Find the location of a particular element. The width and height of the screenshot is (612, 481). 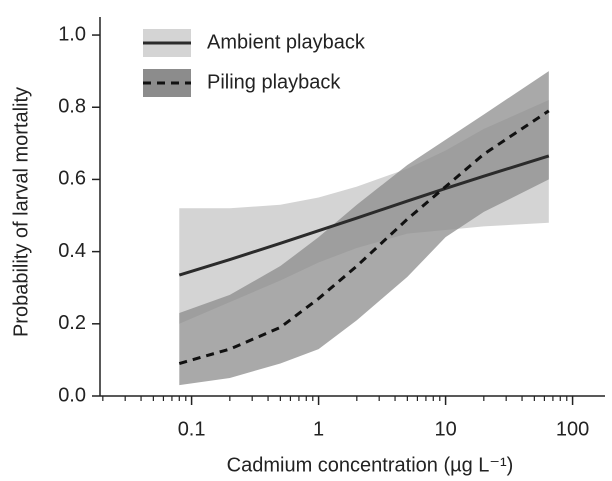

legend-label: Ambient playback is located at coordinates (286, 42).